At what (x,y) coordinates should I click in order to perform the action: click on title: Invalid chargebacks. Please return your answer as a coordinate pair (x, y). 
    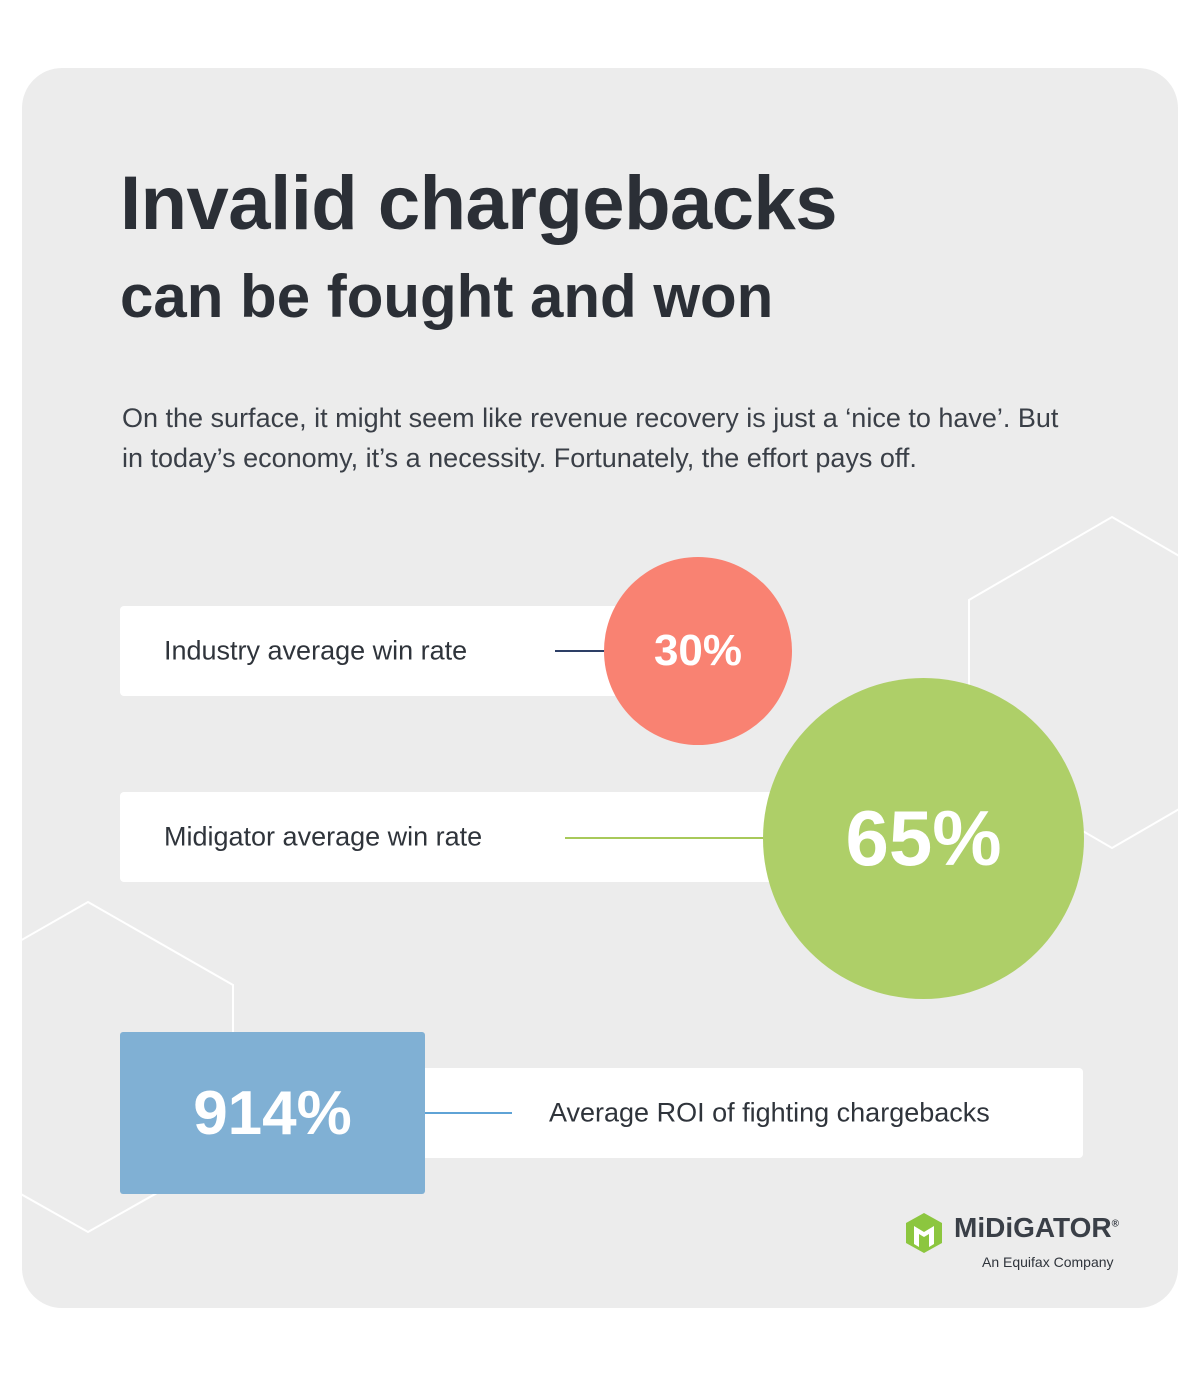
    Looking at the image, I should click on (479, 203).